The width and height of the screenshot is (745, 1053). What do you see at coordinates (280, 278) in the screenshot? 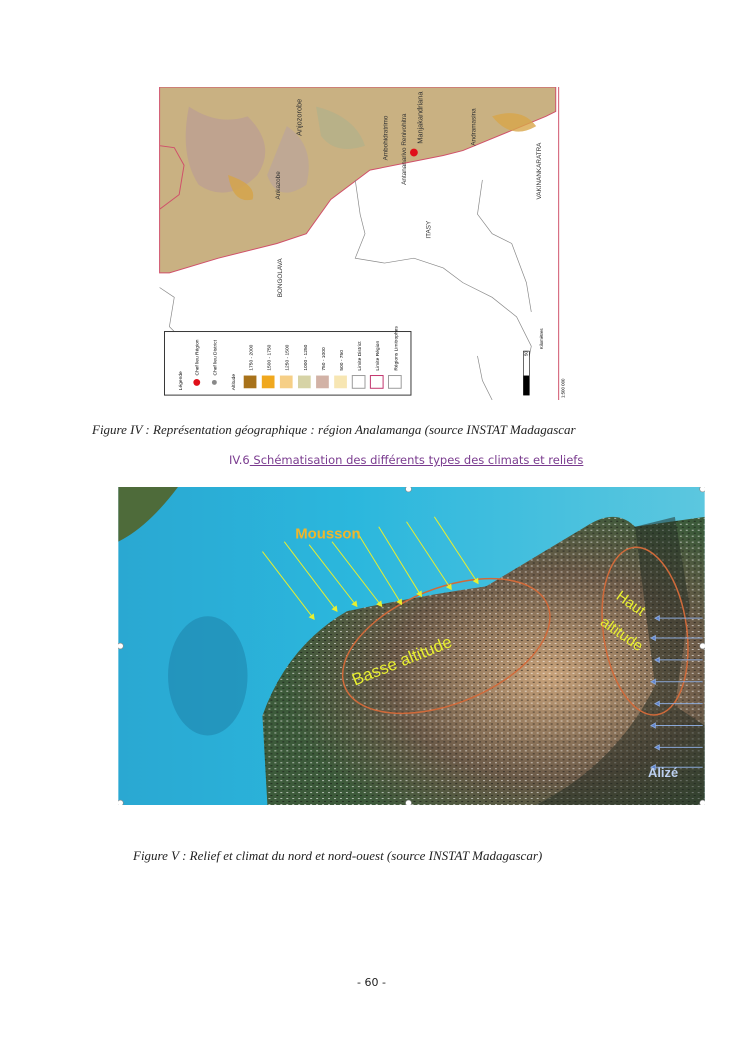
I see `region-label: BONGOLAVA` at bounding box center [280, 278].